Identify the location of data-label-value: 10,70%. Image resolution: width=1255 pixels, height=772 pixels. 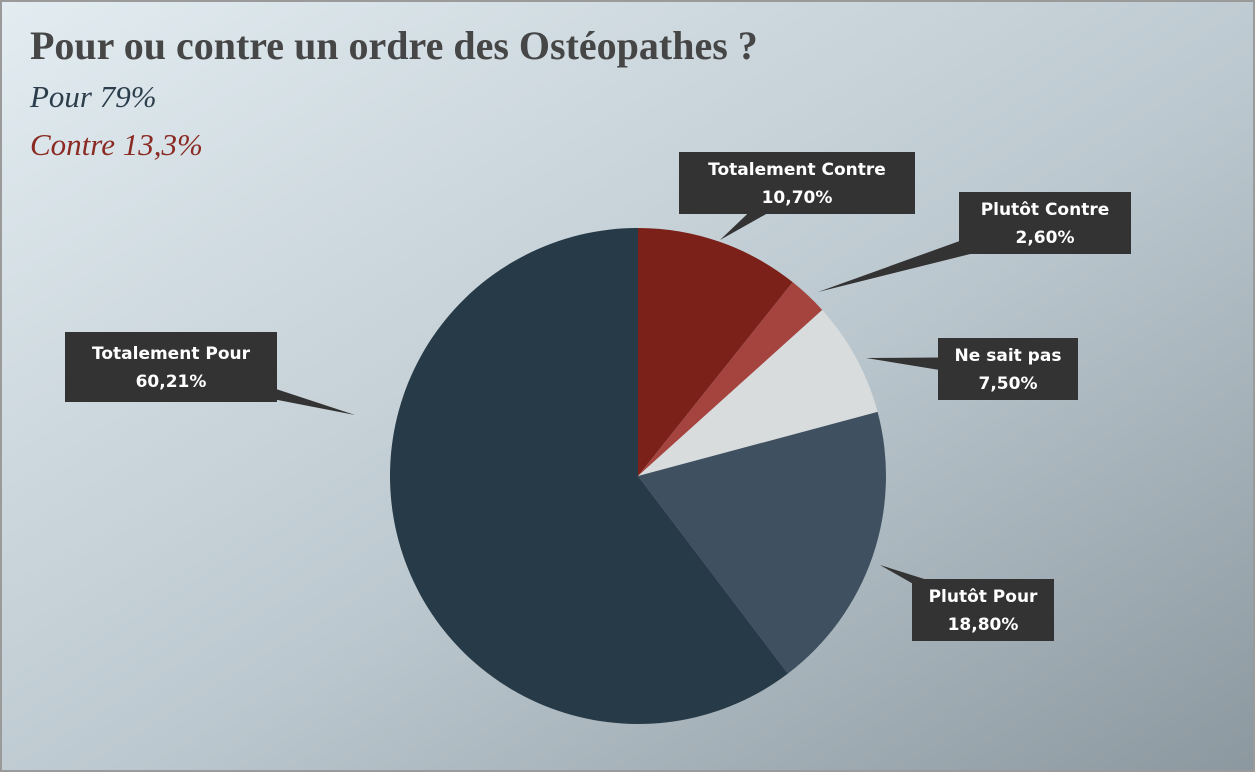
(797, 198).